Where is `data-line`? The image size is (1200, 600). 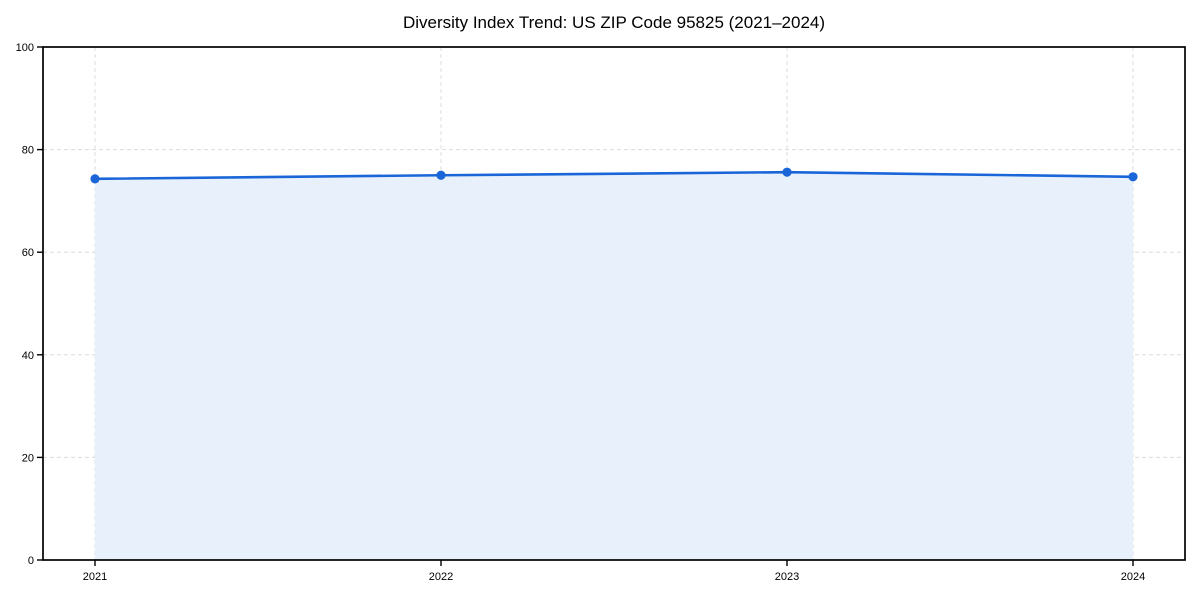
data-line is located at coordinates (614, 175).